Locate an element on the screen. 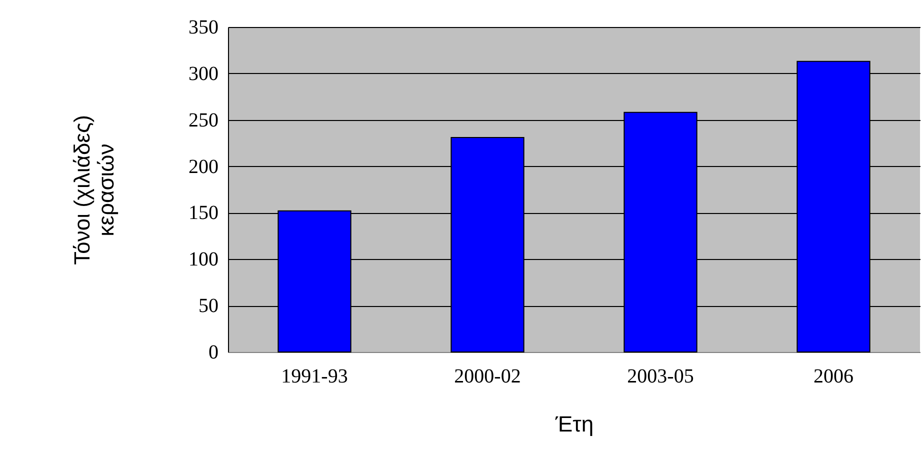  y-tick-label: 250 is located at coordinates (203, 120).